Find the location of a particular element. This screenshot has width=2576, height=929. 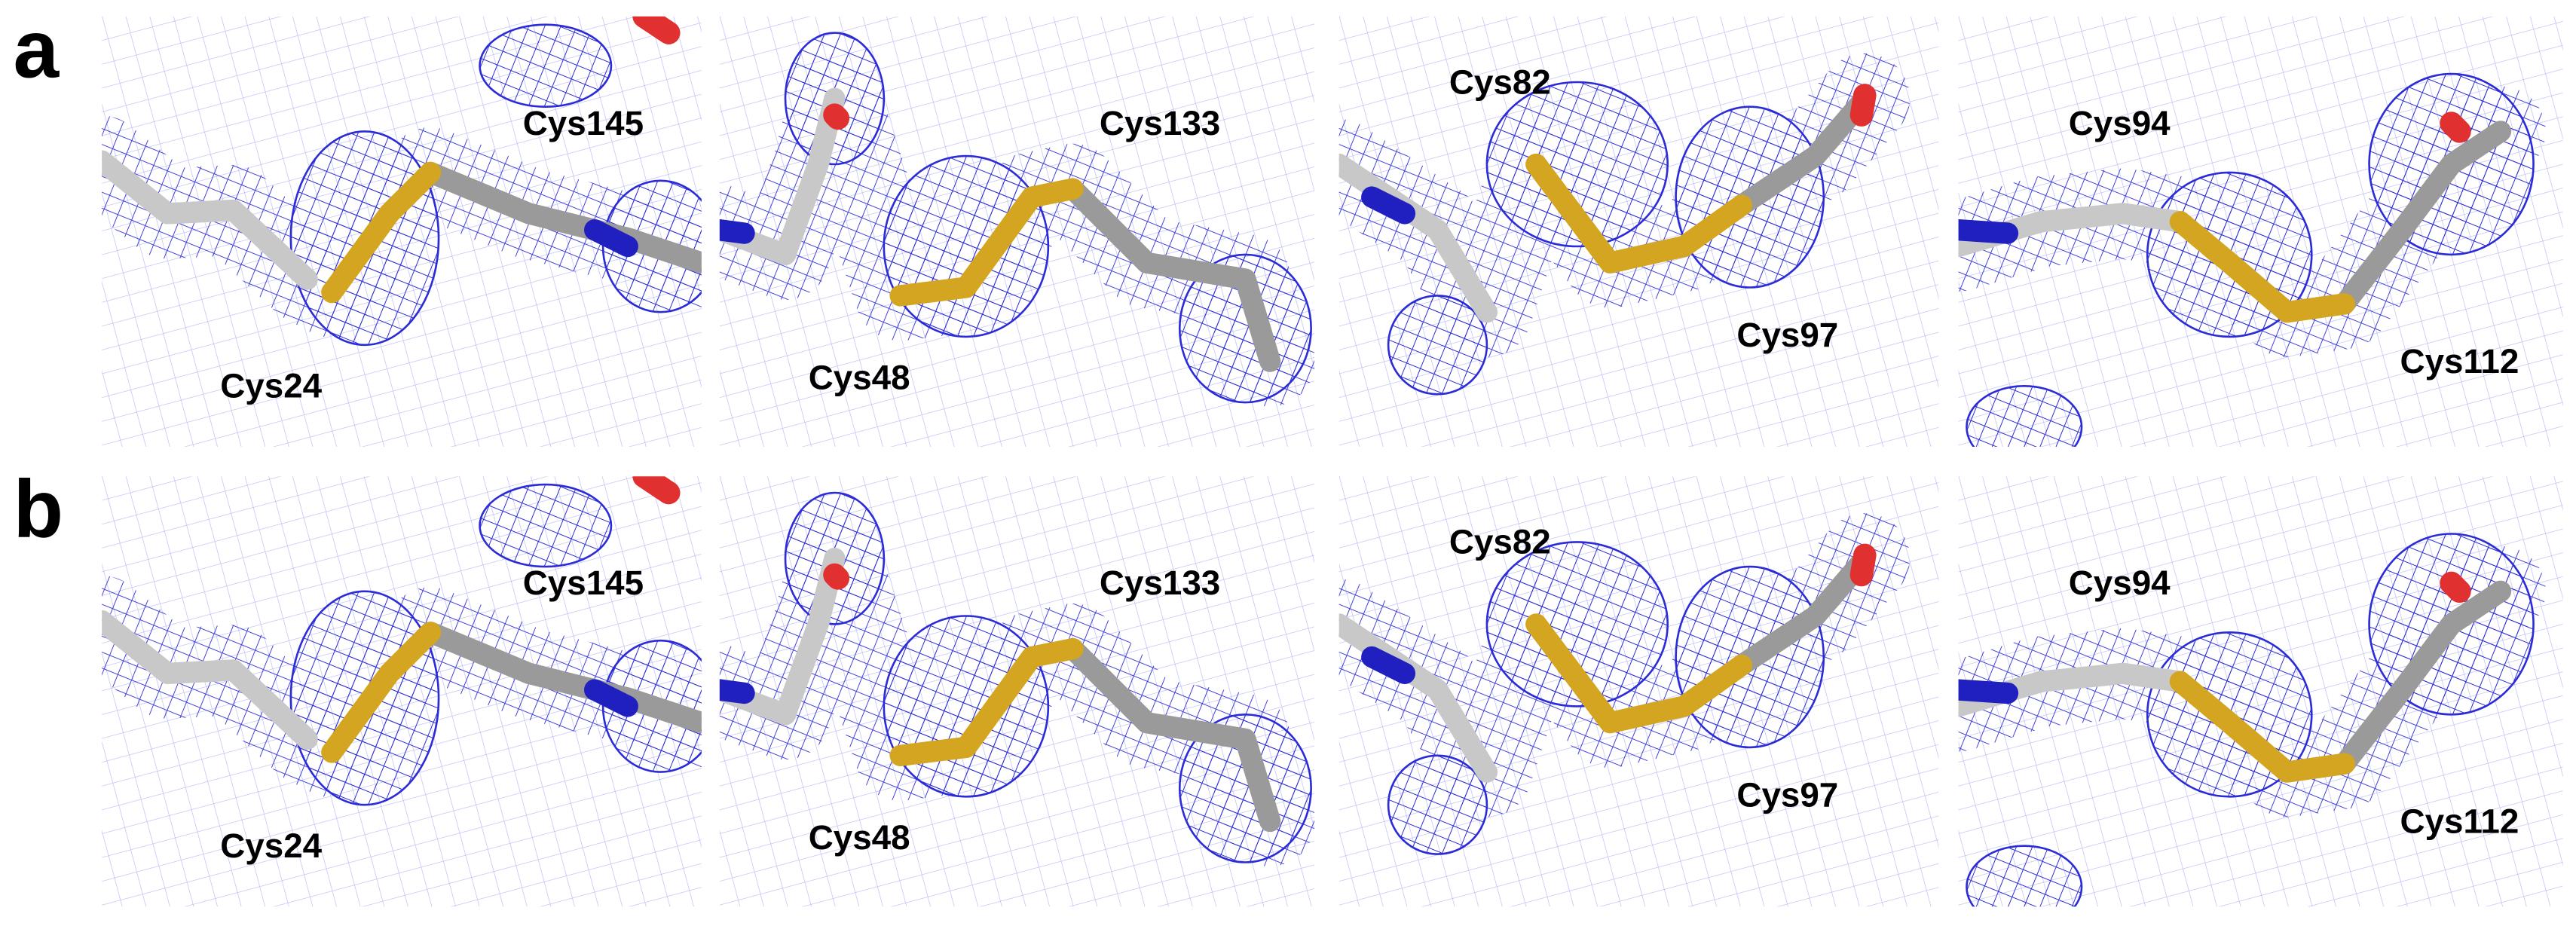

row-label: a is located at coordinates (36, 49).